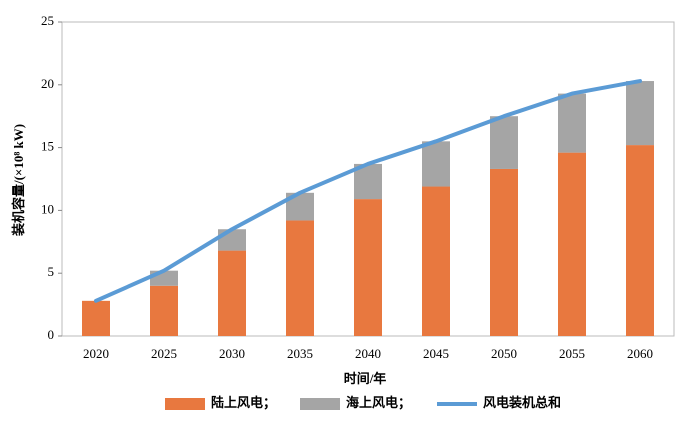 Image resolution: width=699 pixels, height=430 pixels. What do you see at coordinates (436, 353) in the screenshot?
I see `x-tick-label: 2045` at bounding box center [436, 353].